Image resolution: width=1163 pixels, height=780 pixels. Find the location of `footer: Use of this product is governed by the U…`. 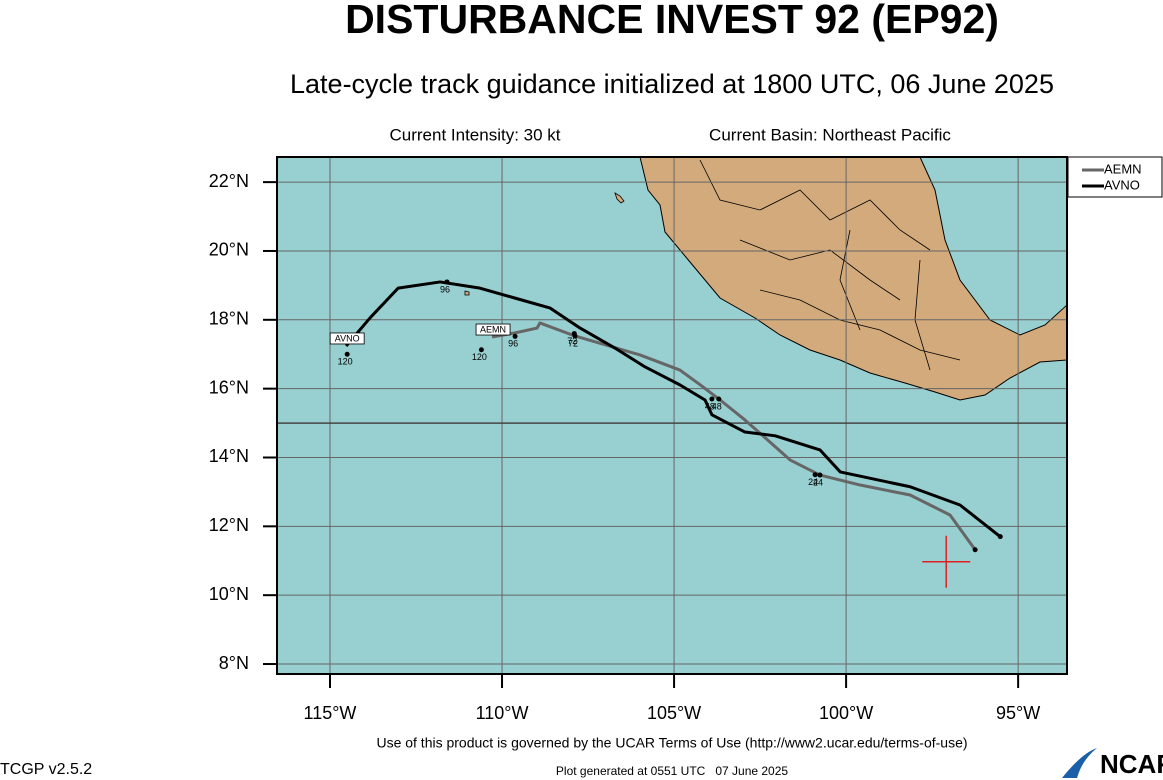

footer: Use of this product is governed by the U… is located at coordinates (671, 743).